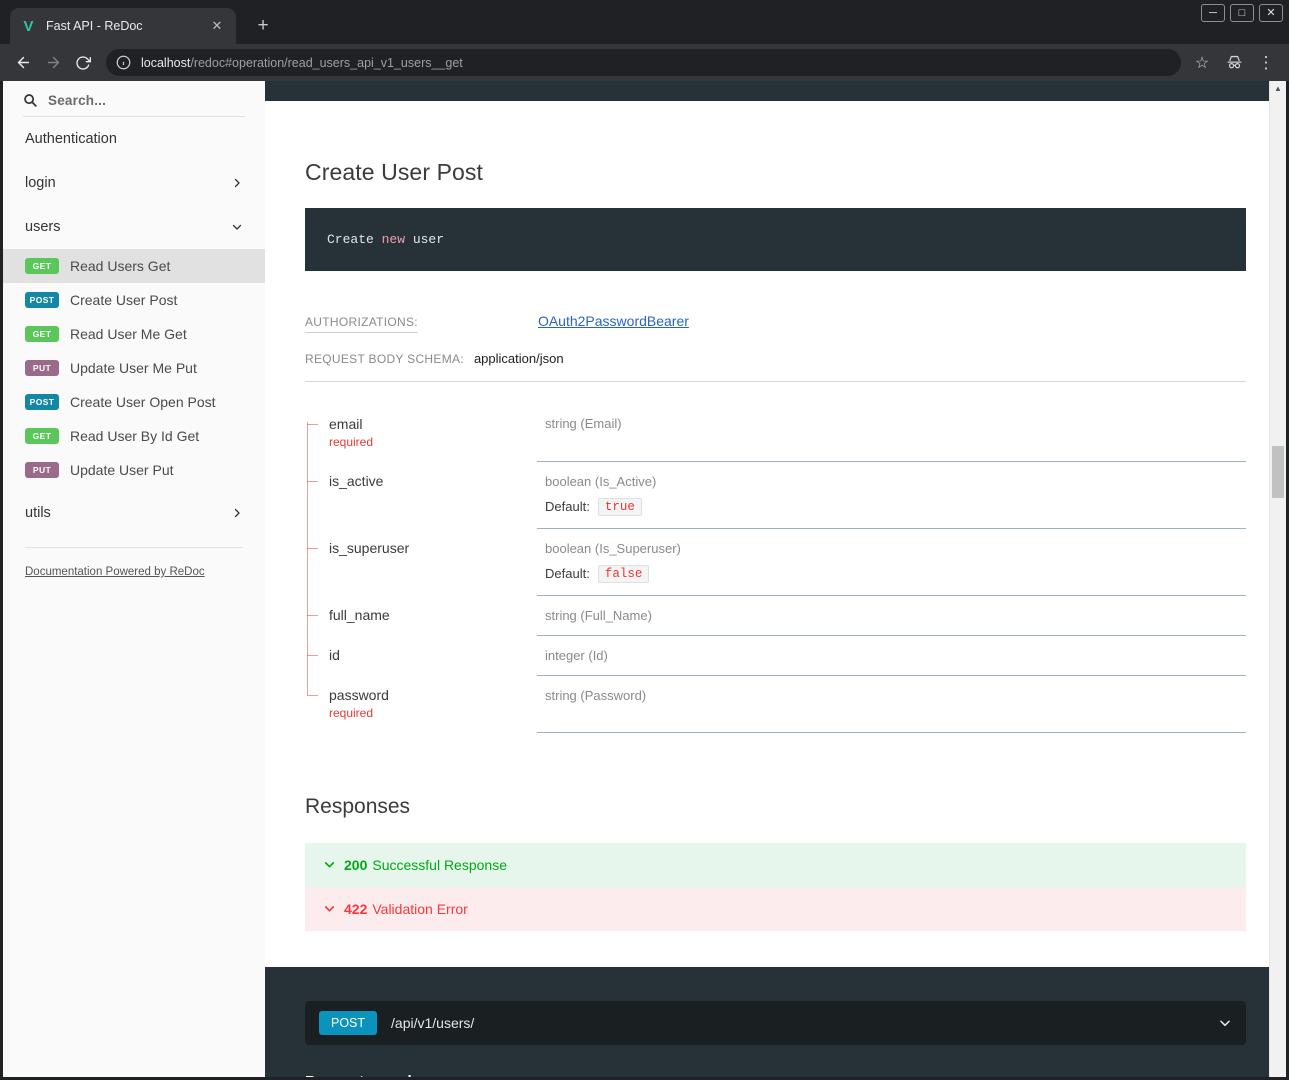 This screenshot has width=1289, height=1080. What do you see at coordinates (42, 470) in the screenshot?
I see `method-badge: PUT` at bounding box center [42, 470].